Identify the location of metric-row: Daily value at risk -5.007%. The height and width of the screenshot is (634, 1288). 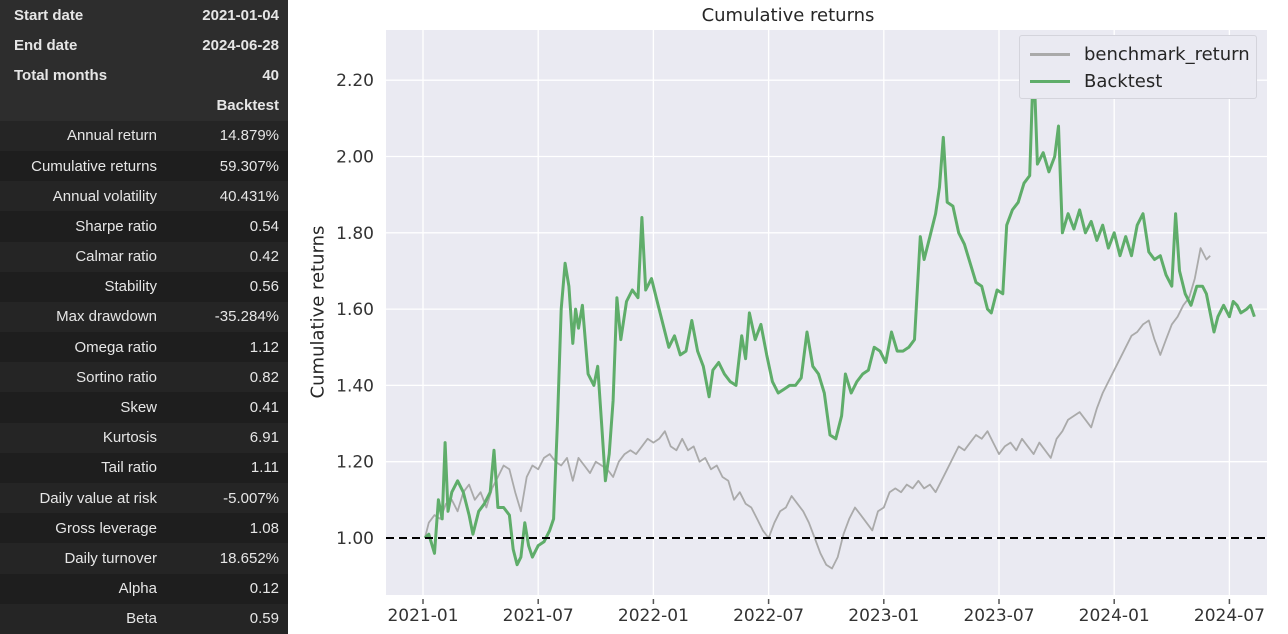
(144, 498).